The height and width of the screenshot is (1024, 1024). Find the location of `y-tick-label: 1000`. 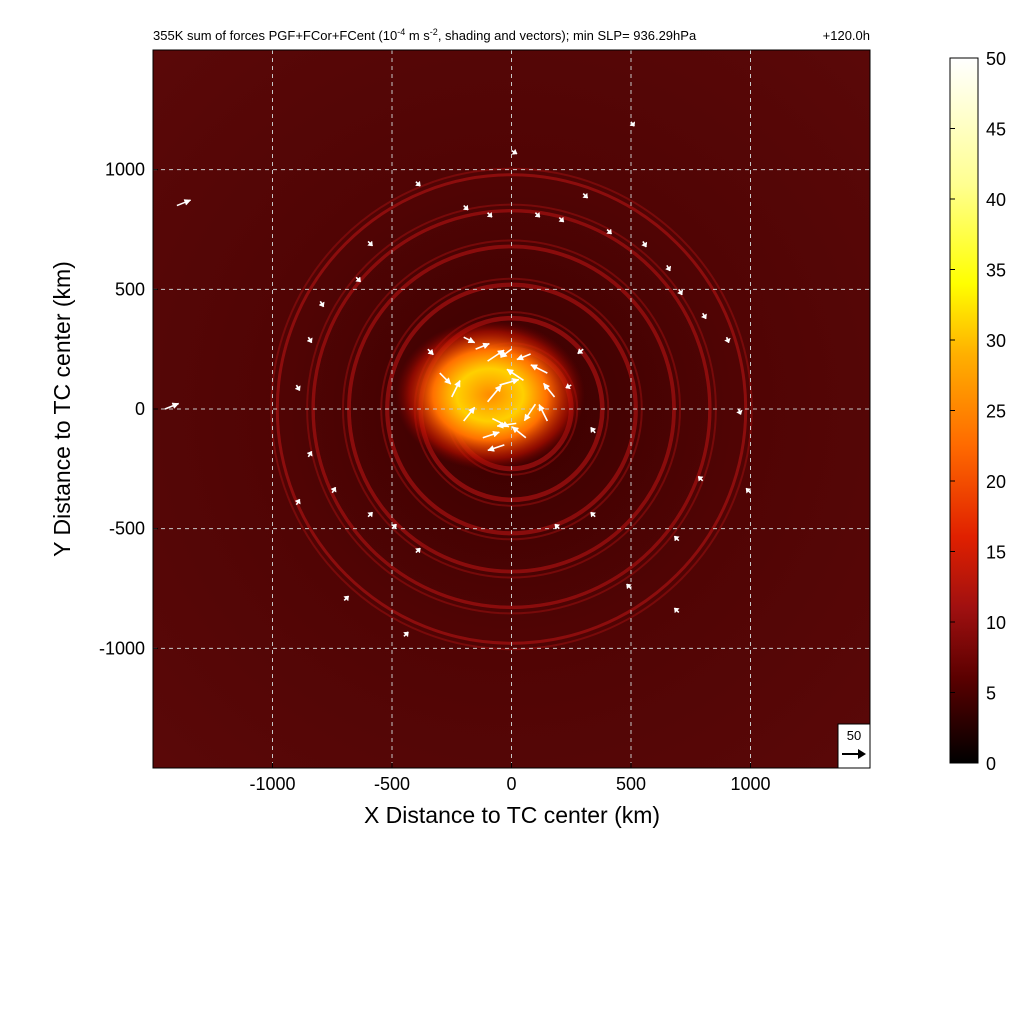

y-tick-label: 1000 is located at coordinates (125, 170).